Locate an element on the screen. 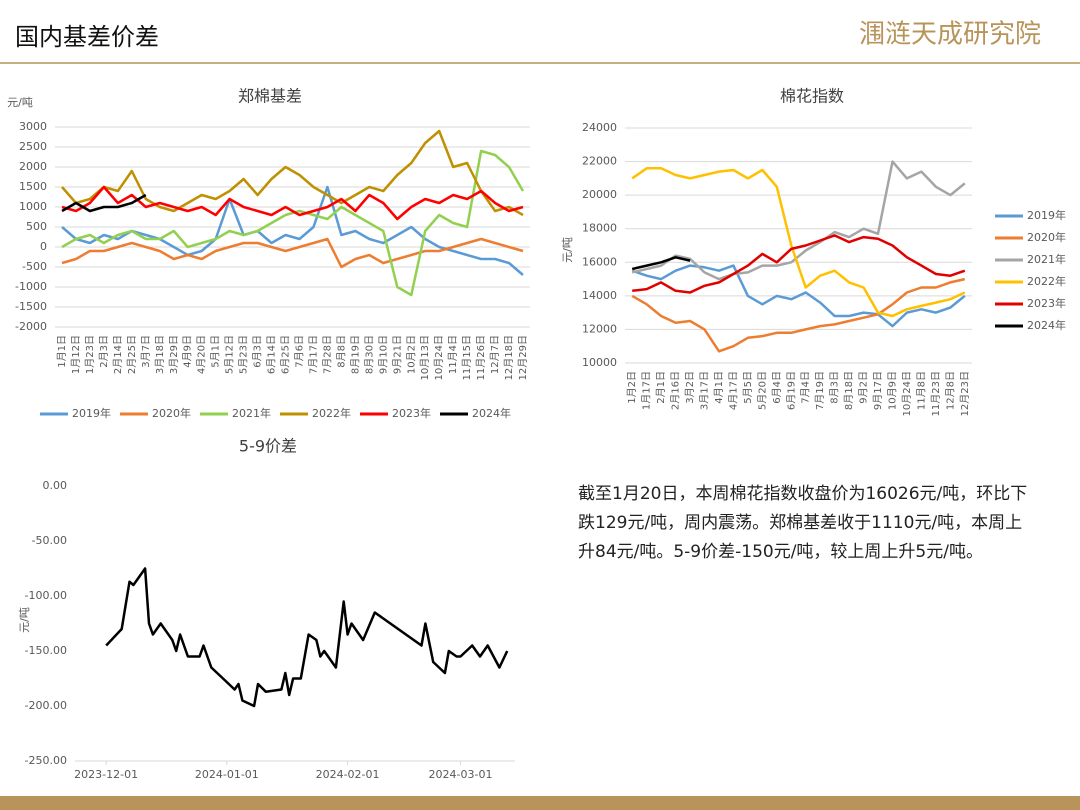  x-tick-label: 9月2日 is located at coordinates (864, 387).